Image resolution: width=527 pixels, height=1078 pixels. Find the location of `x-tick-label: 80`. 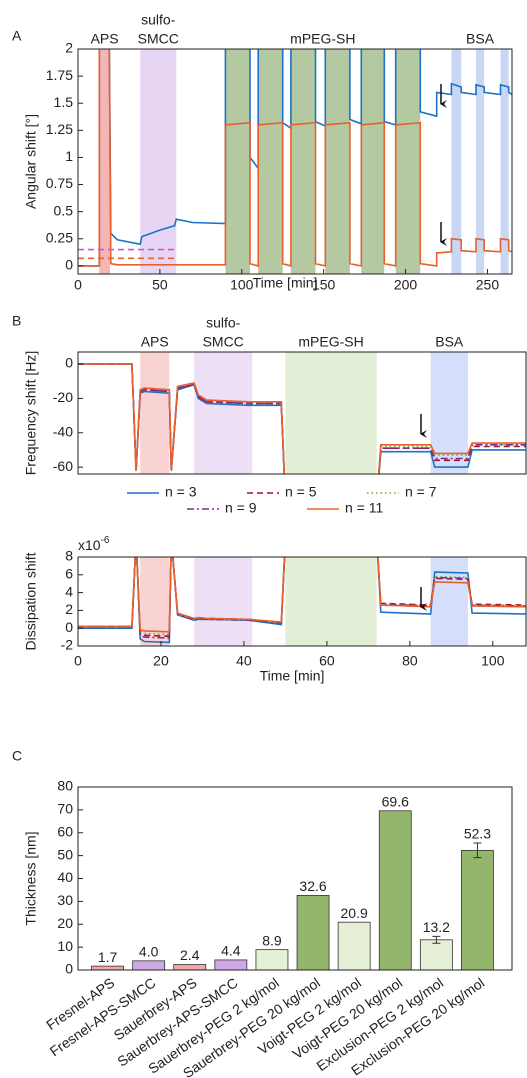

x-tick-label: 80 is located at coordinates (410, 661).